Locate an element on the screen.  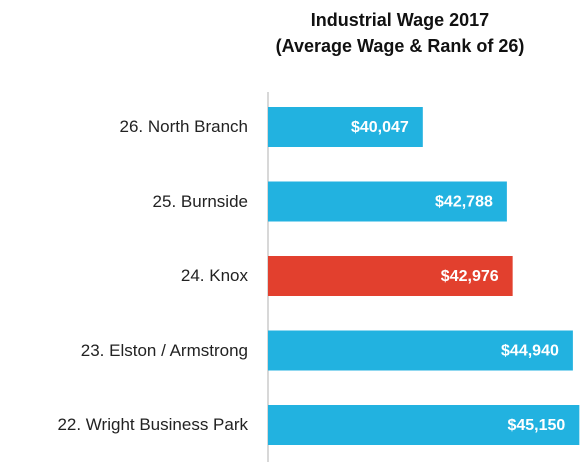
chart-subtitle: (Average Wage & Rank of 26) is located at coordinates (400, 46).